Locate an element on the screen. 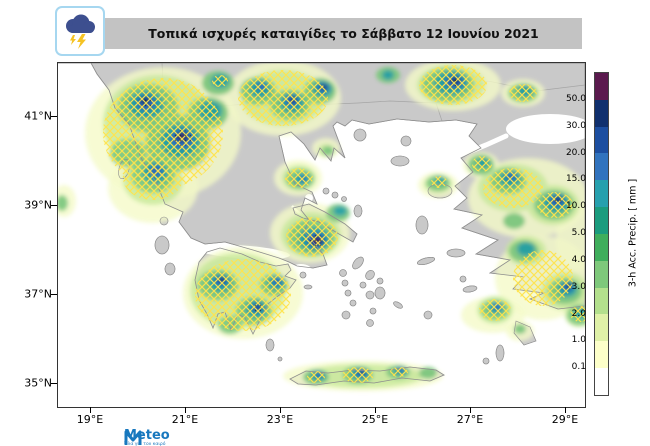 The width and height of the screenshot is (650, 446). lon-label-25e: 25°E is located at coordinates (375, 419).